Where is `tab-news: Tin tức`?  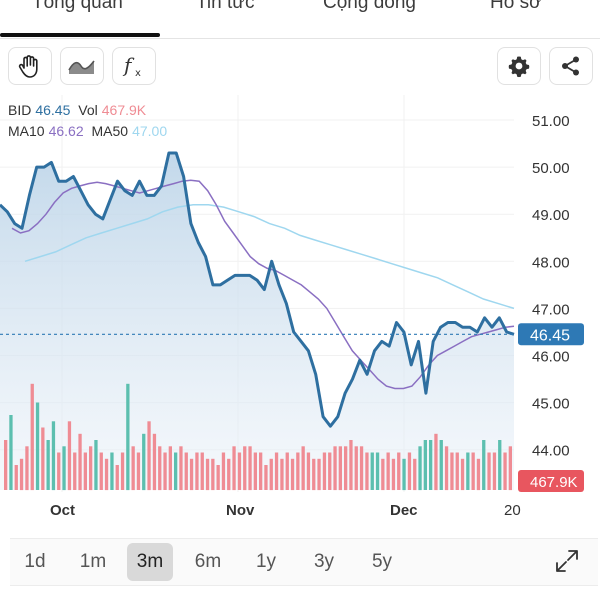
tab-news: Tin tức is located at coordinates (225, 6).